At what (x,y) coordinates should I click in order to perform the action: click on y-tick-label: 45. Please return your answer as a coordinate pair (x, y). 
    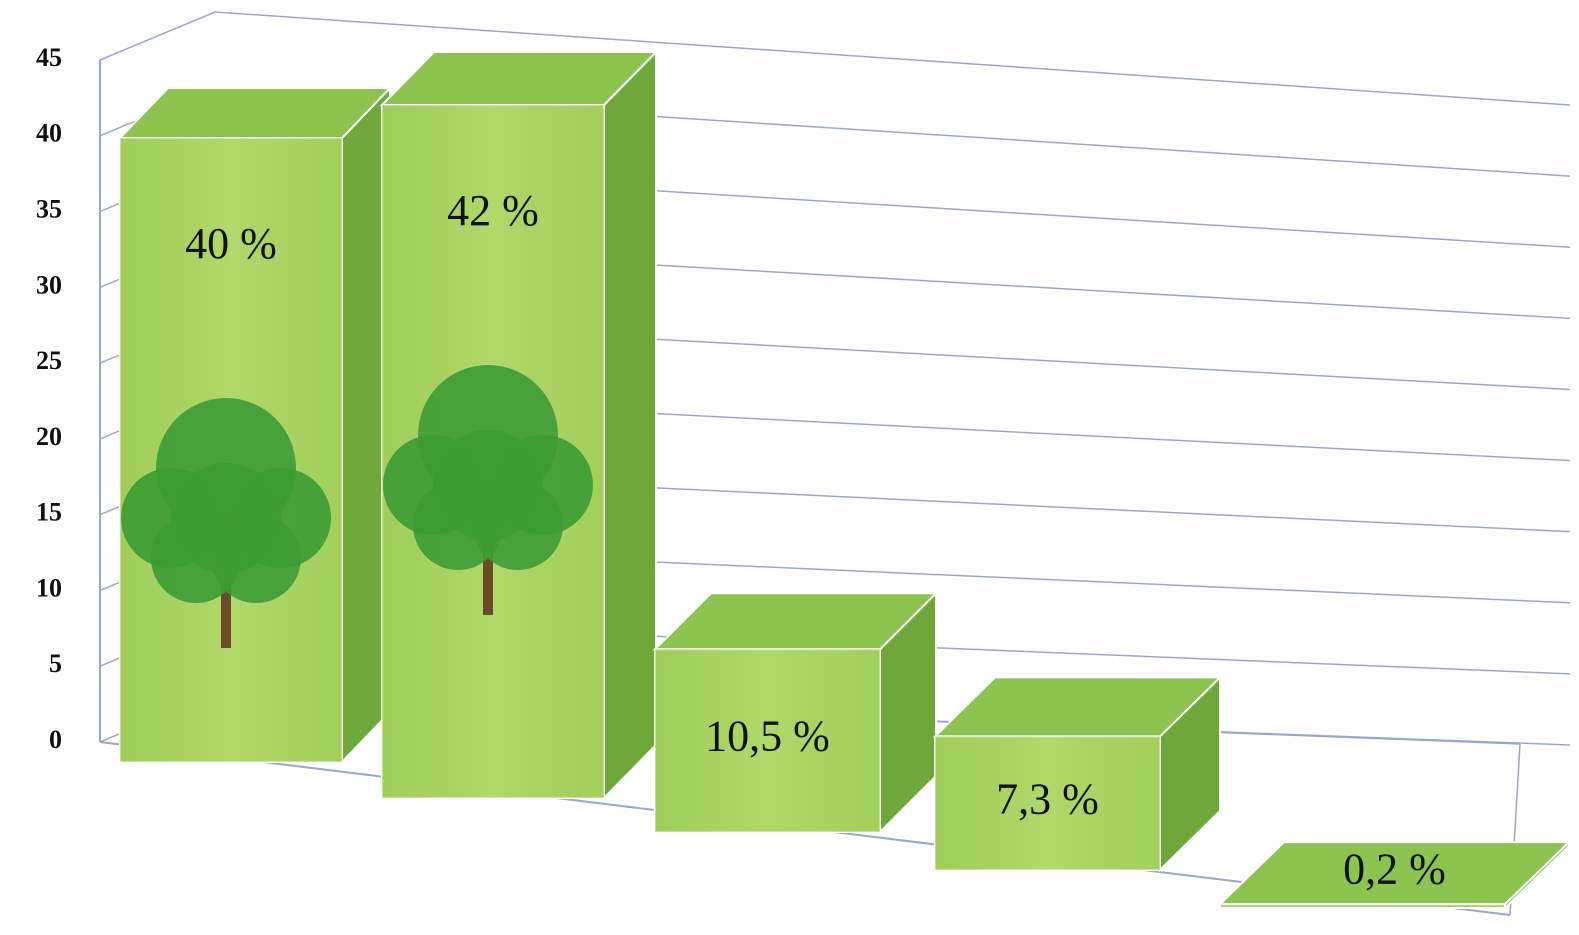
    Looking at the image, I should click on (49, 57).